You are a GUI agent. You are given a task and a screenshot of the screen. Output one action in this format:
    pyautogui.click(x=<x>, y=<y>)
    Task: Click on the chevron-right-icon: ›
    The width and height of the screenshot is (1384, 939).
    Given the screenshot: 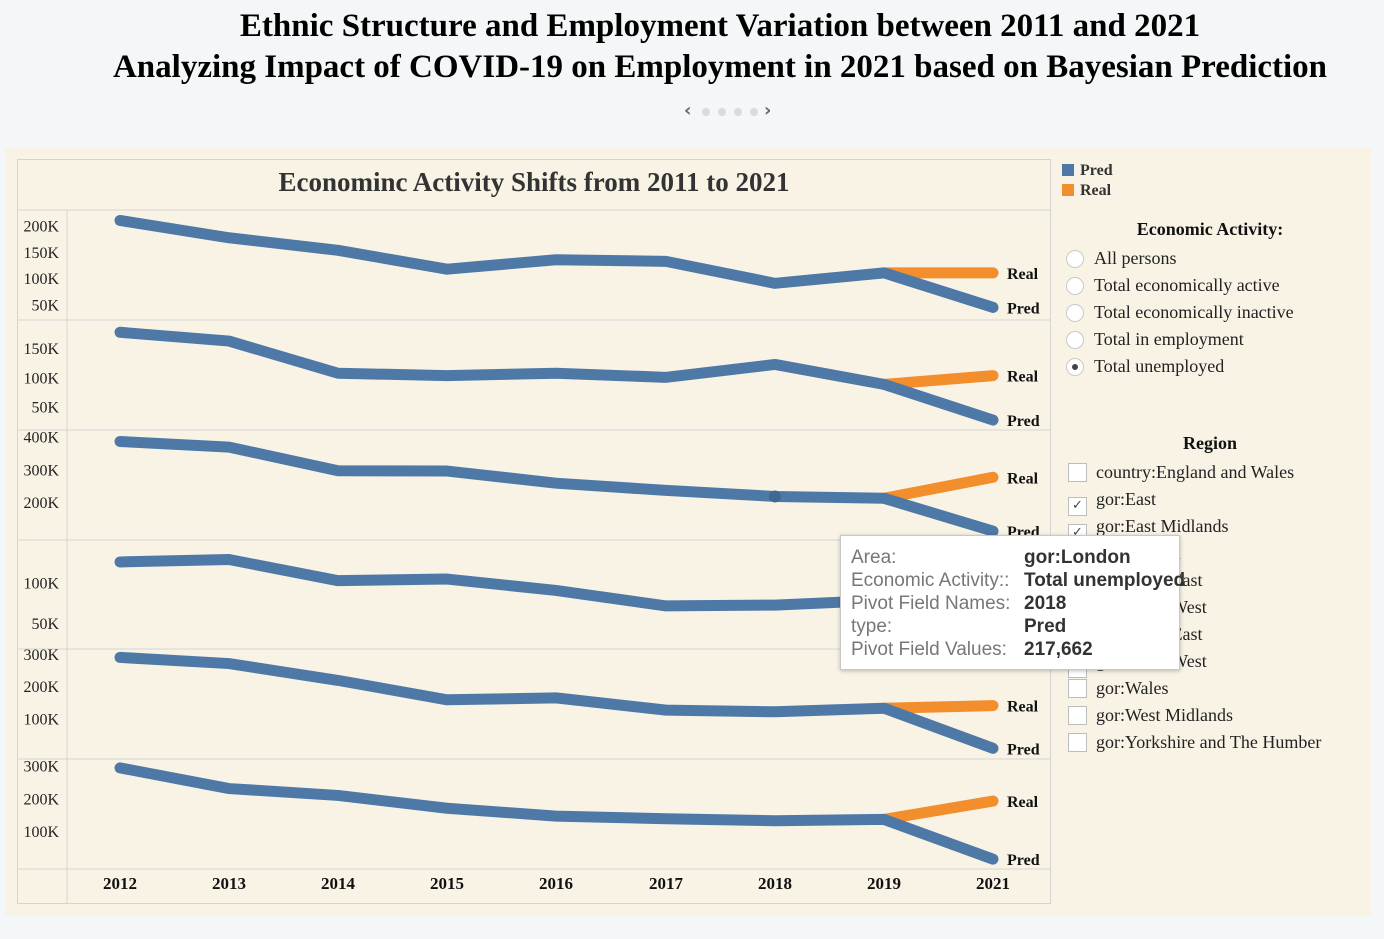 What is the action you would take?
    pyautogui.click(x=768, y=110)
    